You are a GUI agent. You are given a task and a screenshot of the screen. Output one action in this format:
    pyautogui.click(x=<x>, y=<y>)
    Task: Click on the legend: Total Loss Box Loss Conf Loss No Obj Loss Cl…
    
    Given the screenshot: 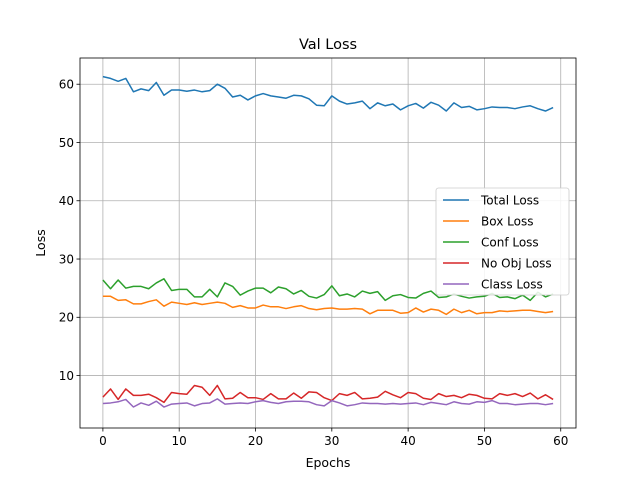 What is the action you would take?
    pyautogui.click(x=502, y=241)
    